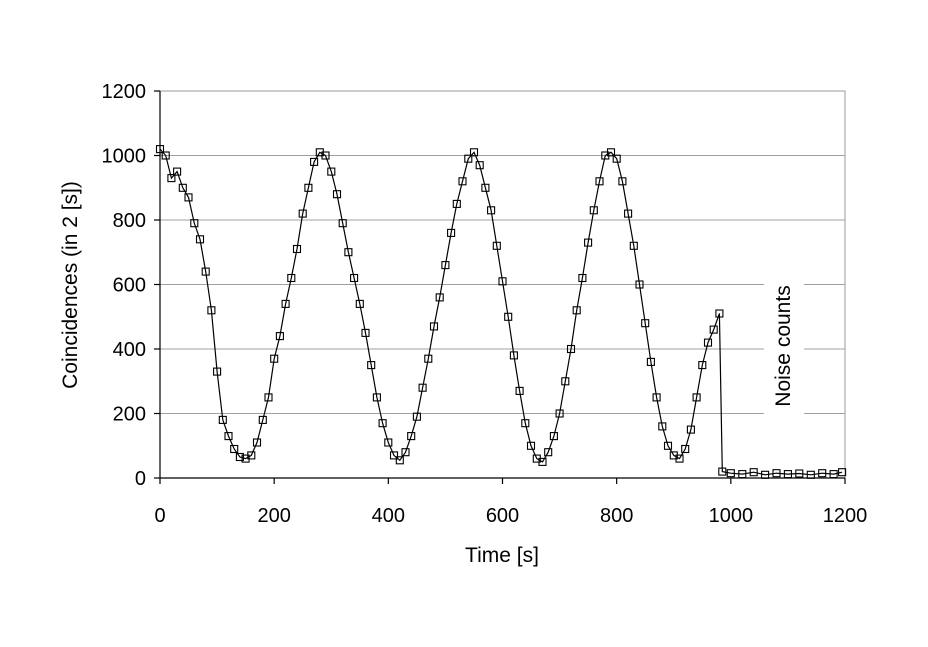 The width and height of the screenshot is (928, 647). Describe the element at coordinates (129, 350) in the screenshot. I see `y-tick-label: 400` at that location.